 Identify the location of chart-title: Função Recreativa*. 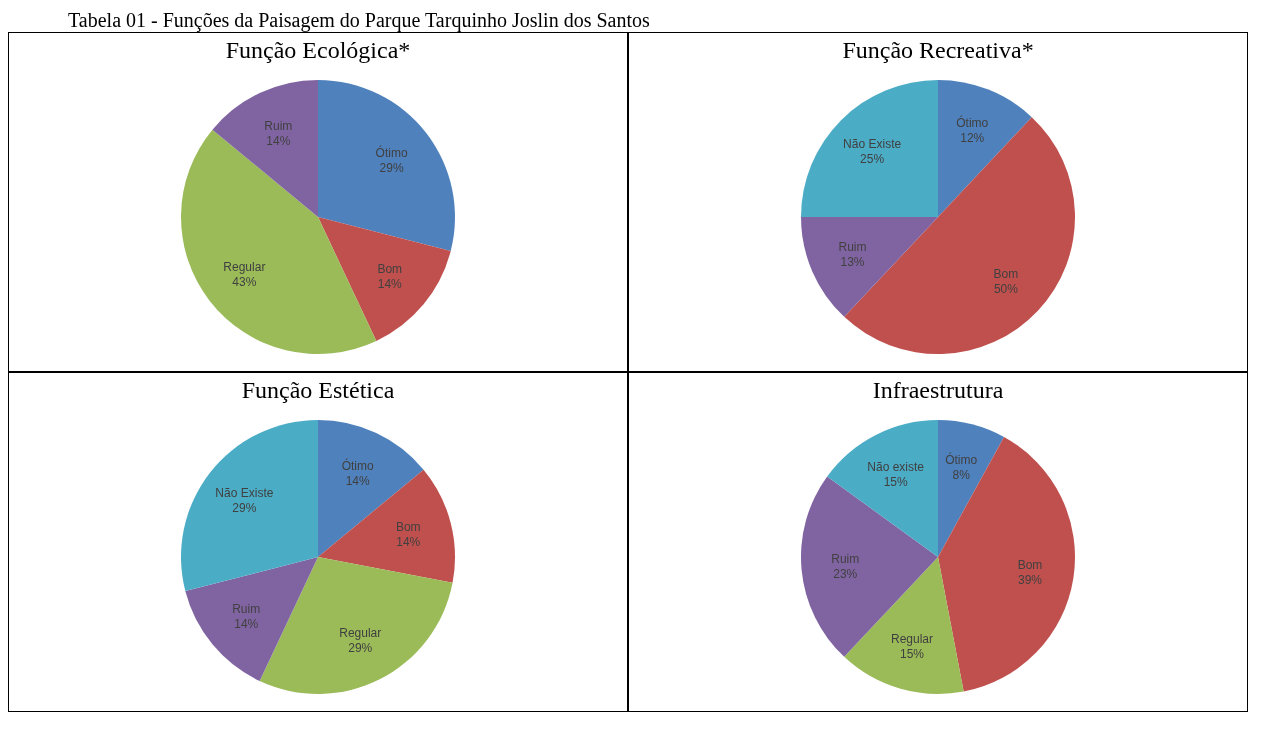
(938, 50).